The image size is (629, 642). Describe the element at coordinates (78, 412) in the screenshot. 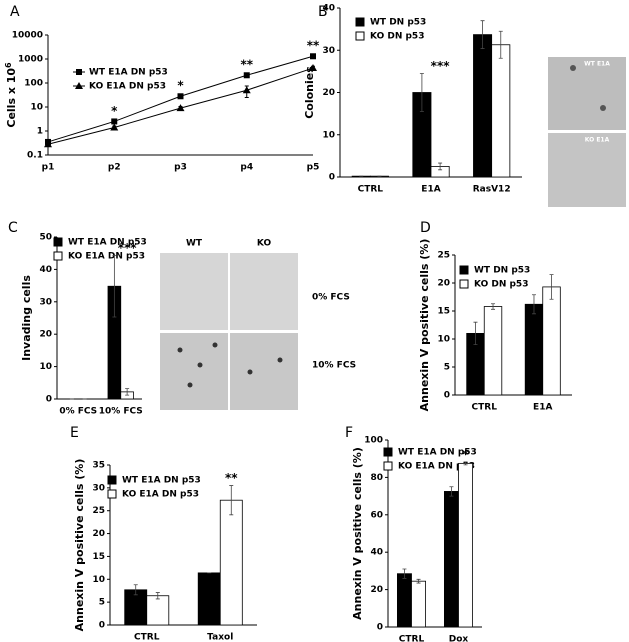

I see `x-tick-label: 0% FCS` at that location.